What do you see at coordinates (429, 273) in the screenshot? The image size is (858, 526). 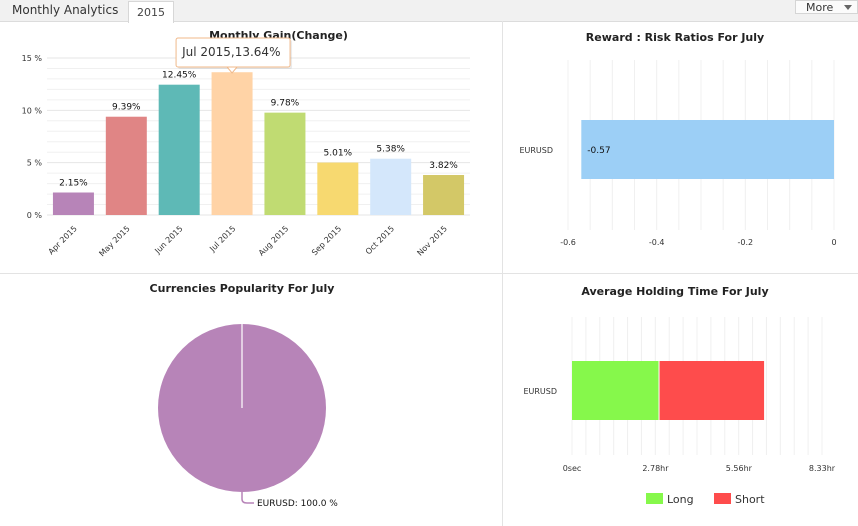 I see `horizontal-divider` at bounding box center [429, 273].